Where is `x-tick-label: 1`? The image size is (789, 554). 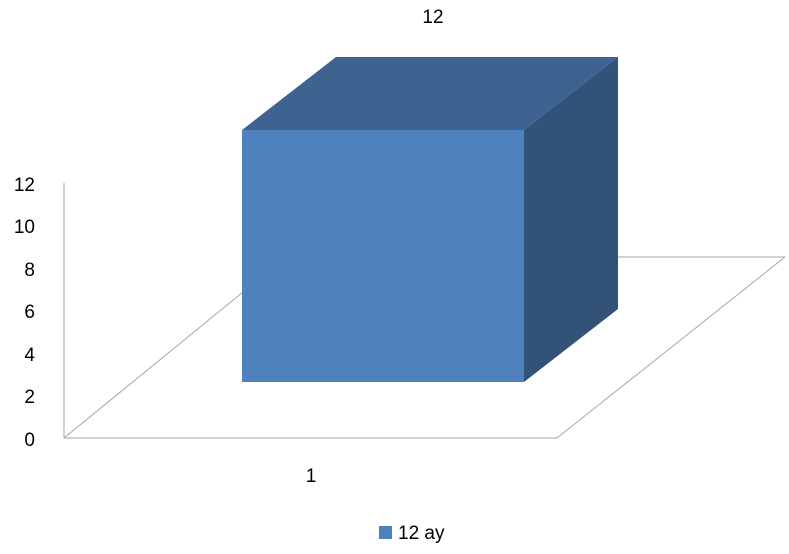
x-tick-label: 1 is located at coordinates (311, 476).